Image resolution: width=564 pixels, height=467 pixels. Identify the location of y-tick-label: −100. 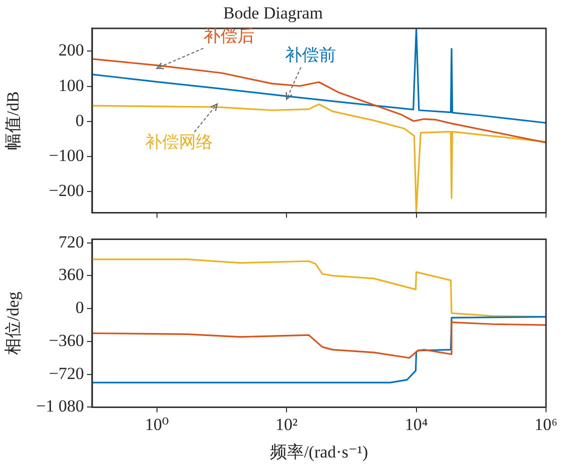
(66, 156).